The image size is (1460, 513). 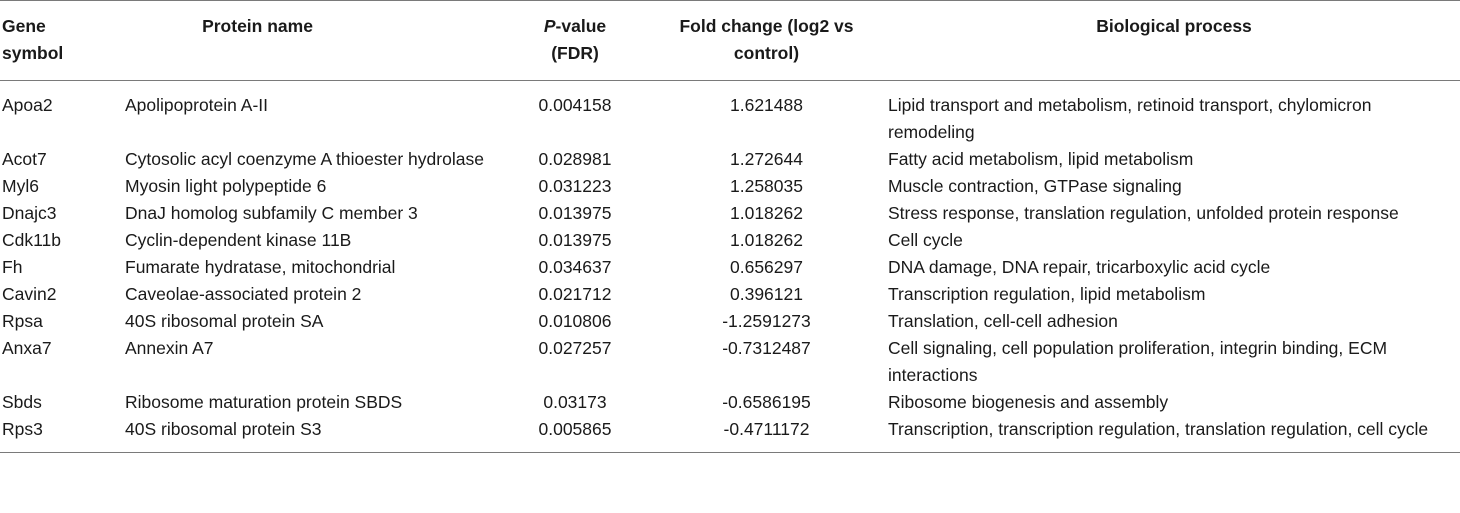 I want to click on cell-gene: Rps3, so click(x=22, y=429).